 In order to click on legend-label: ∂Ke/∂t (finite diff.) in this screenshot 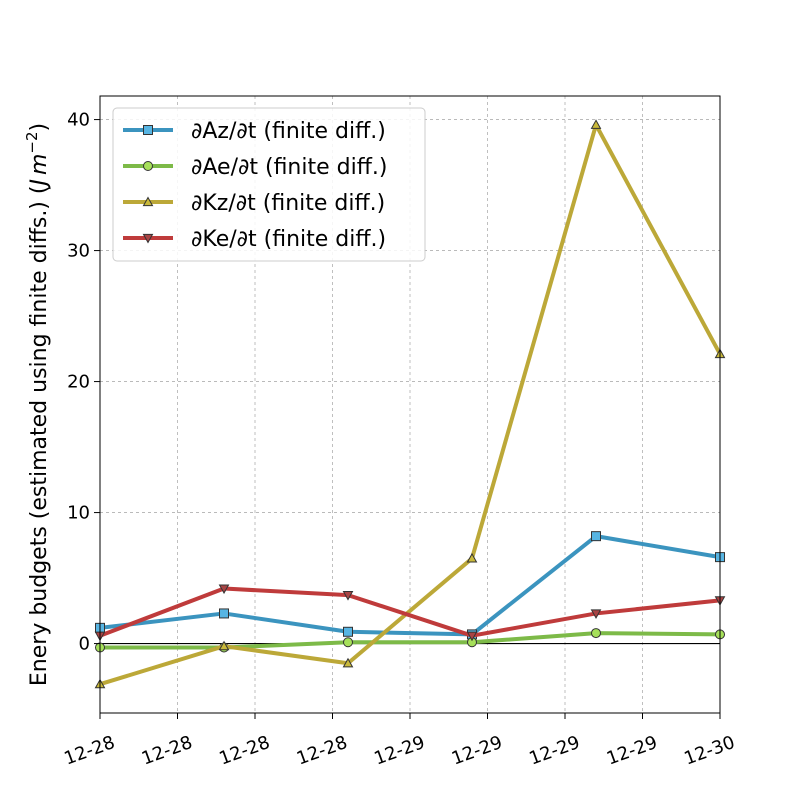, I will do `click(288, 239)`.